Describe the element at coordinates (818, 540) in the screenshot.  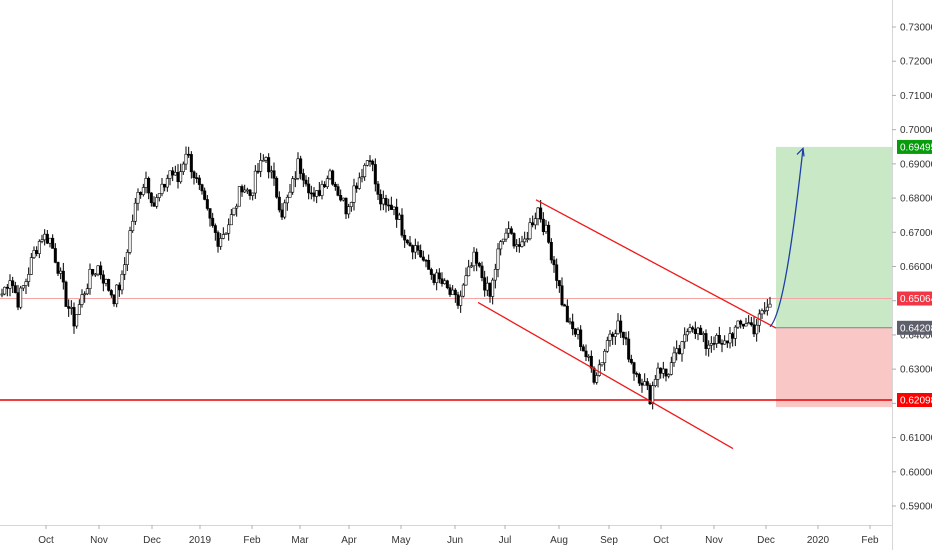
I see `x-tick-label: 2020` at that location.